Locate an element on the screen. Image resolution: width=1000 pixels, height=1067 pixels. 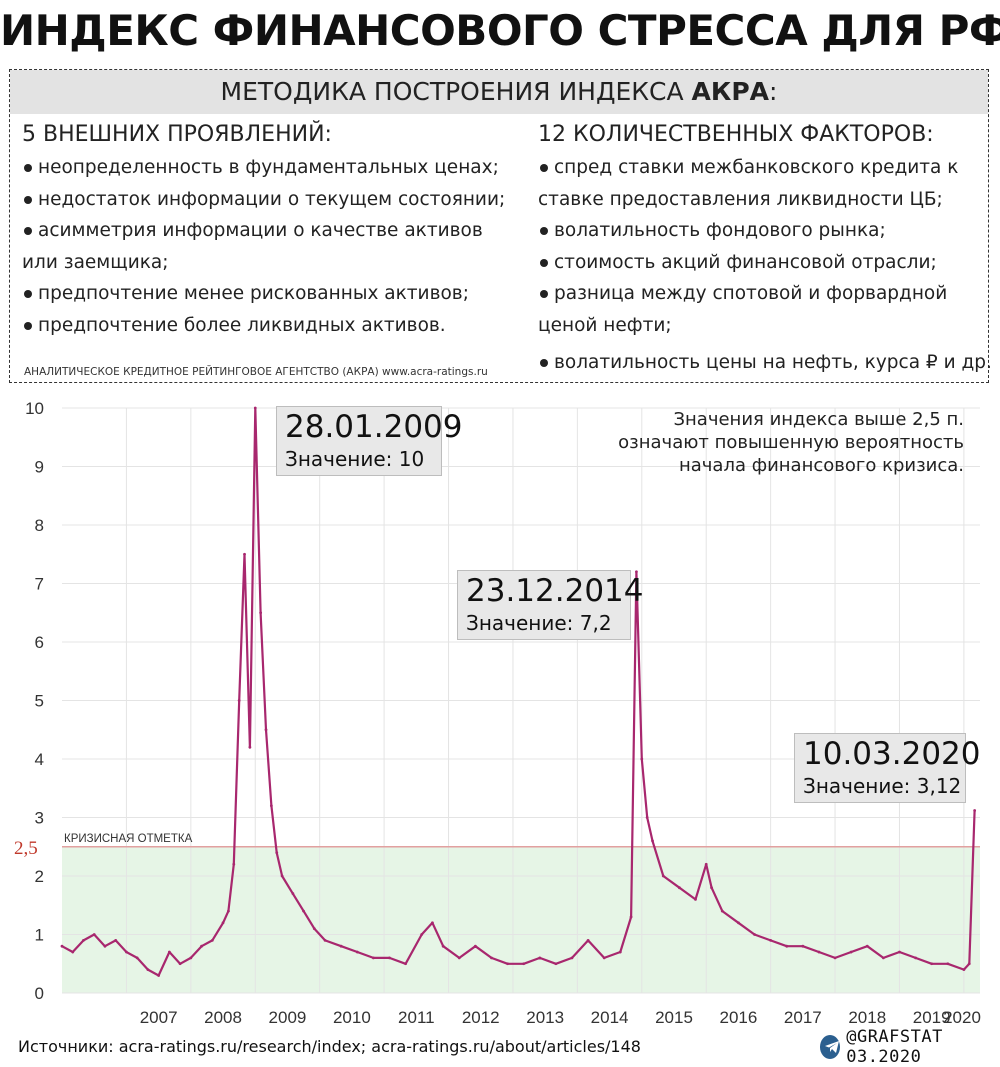
x-tick-label: 2020 is located at coordinates (962, 1017).